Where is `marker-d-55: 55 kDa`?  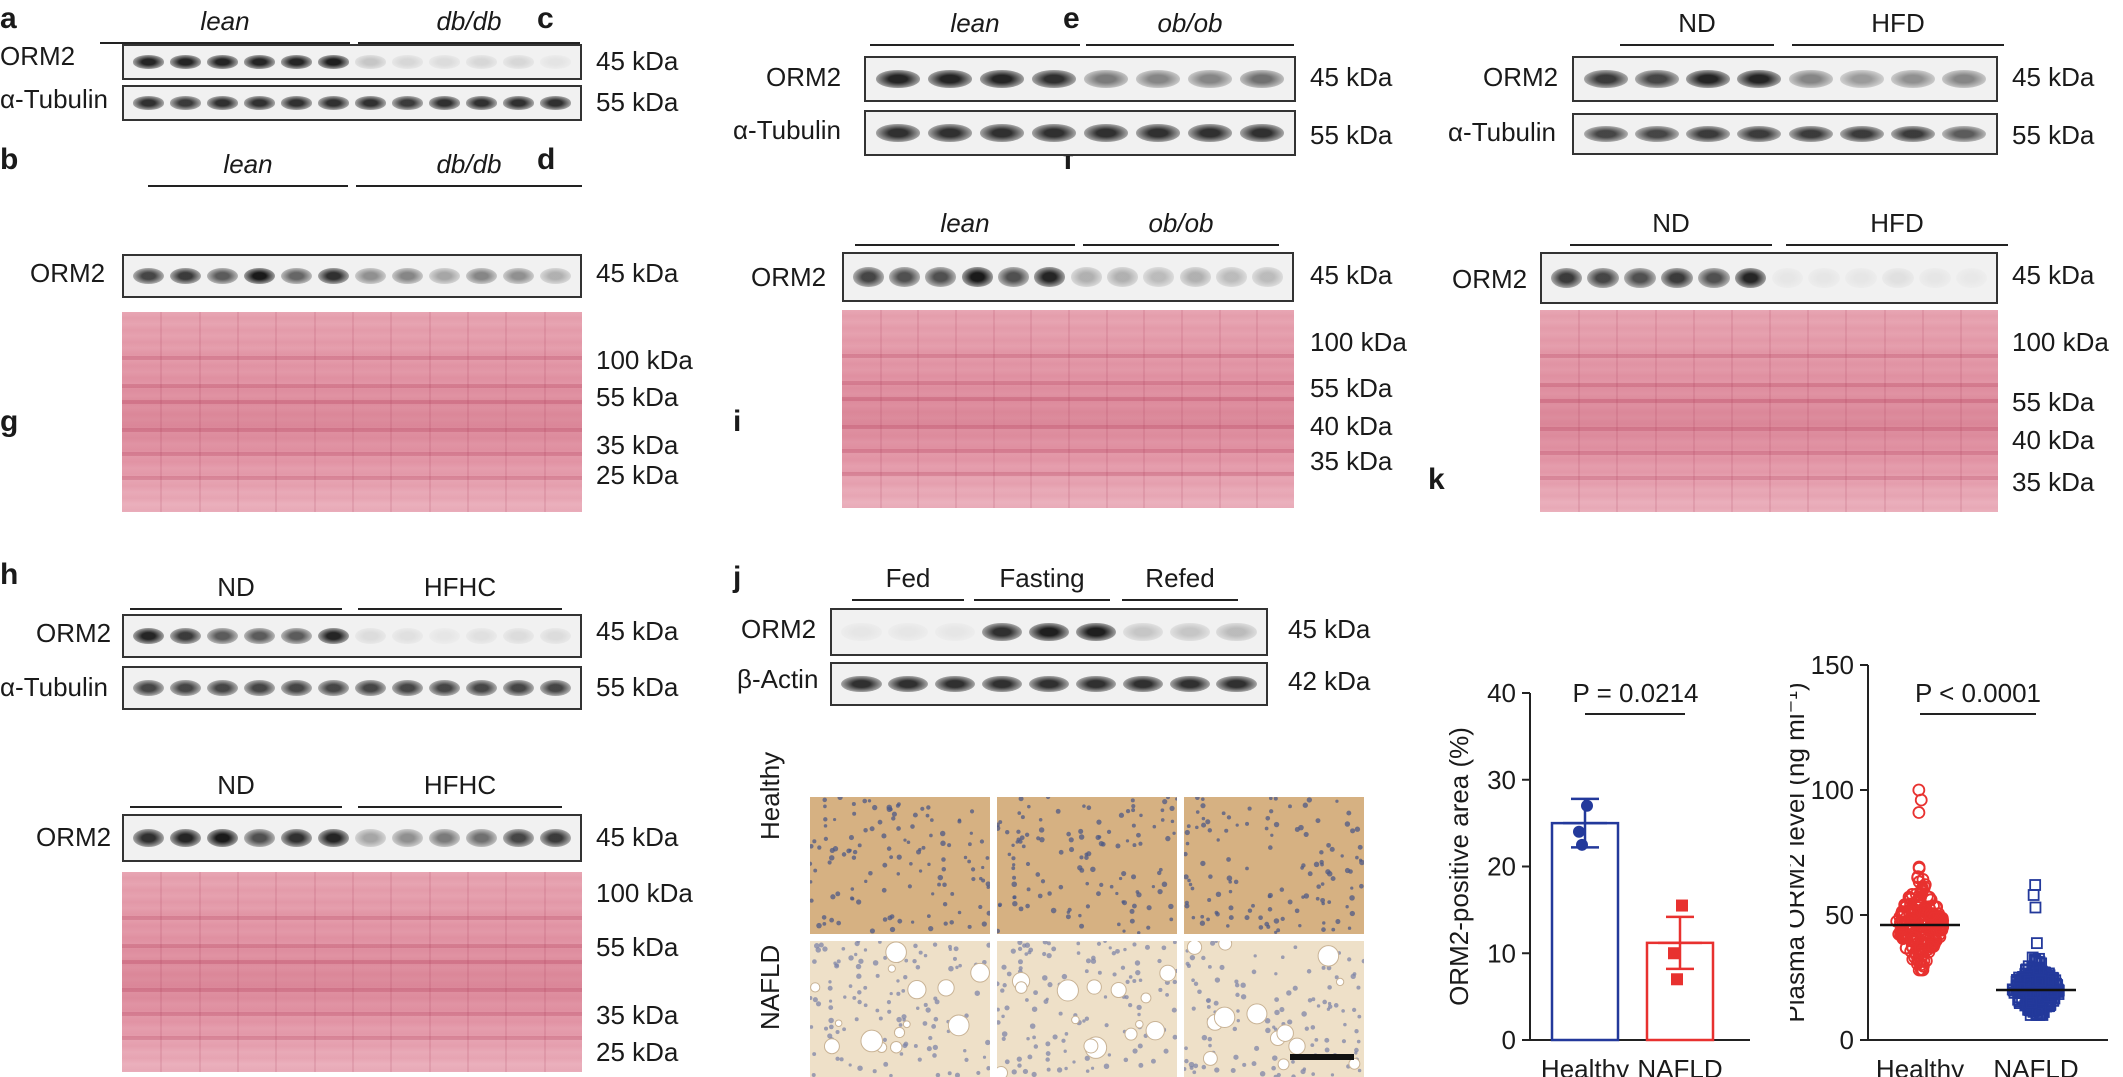 marker-d-55: 55 kDa is located at coordinates (1351, 388).